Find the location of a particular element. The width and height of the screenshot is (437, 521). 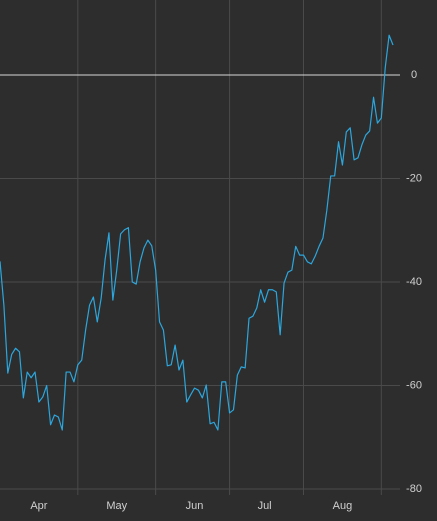

y-tick-label: -80 is located at coordinates (414, 489).